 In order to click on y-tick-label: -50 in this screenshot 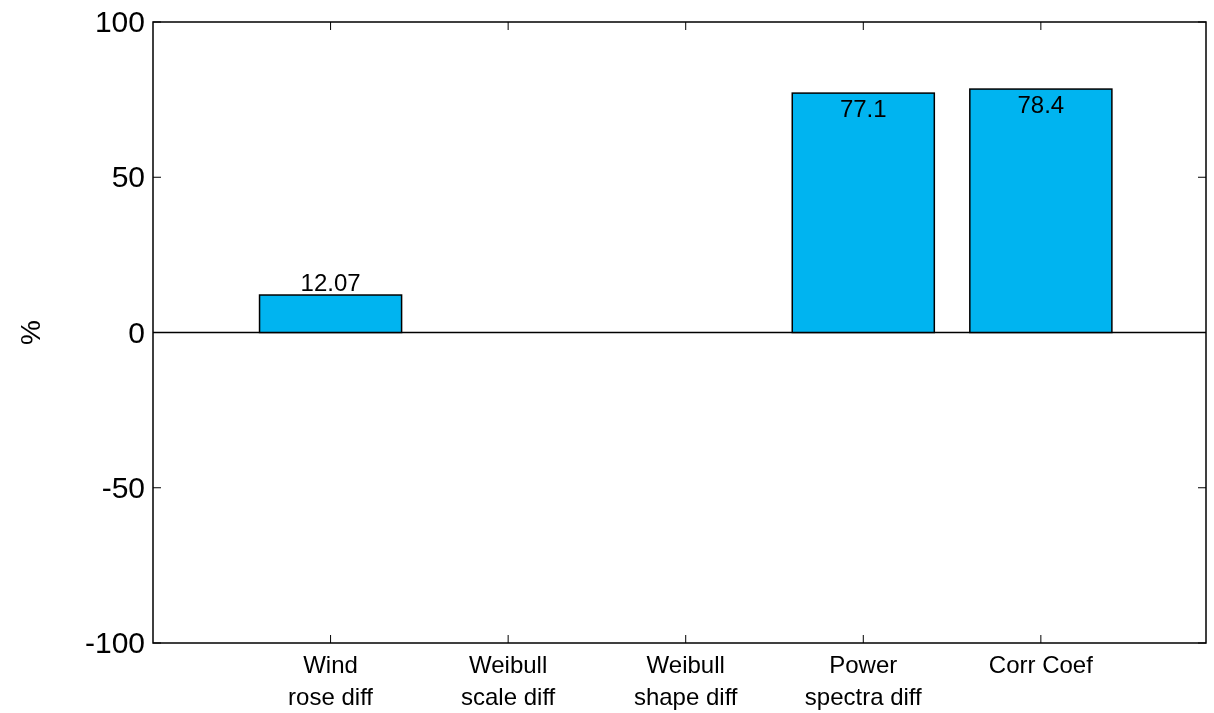, I will do `click(123, 487)`.